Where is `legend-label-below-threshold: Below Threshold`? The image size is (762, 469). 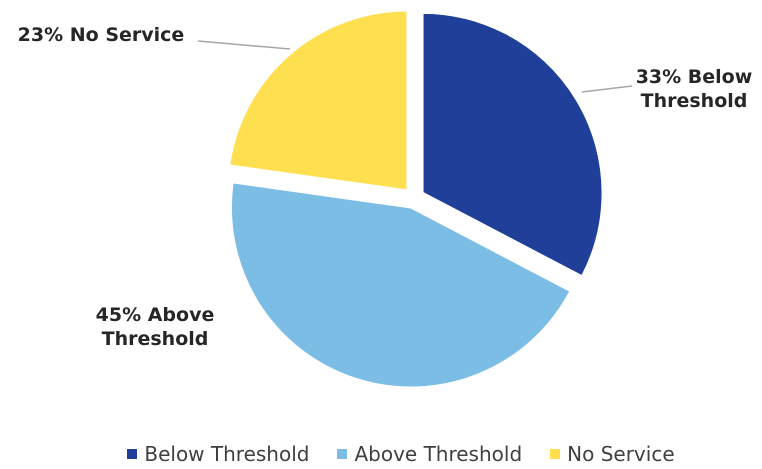
legend-label-below-threshold: Below Threshold is located at coordinates (227, 454).